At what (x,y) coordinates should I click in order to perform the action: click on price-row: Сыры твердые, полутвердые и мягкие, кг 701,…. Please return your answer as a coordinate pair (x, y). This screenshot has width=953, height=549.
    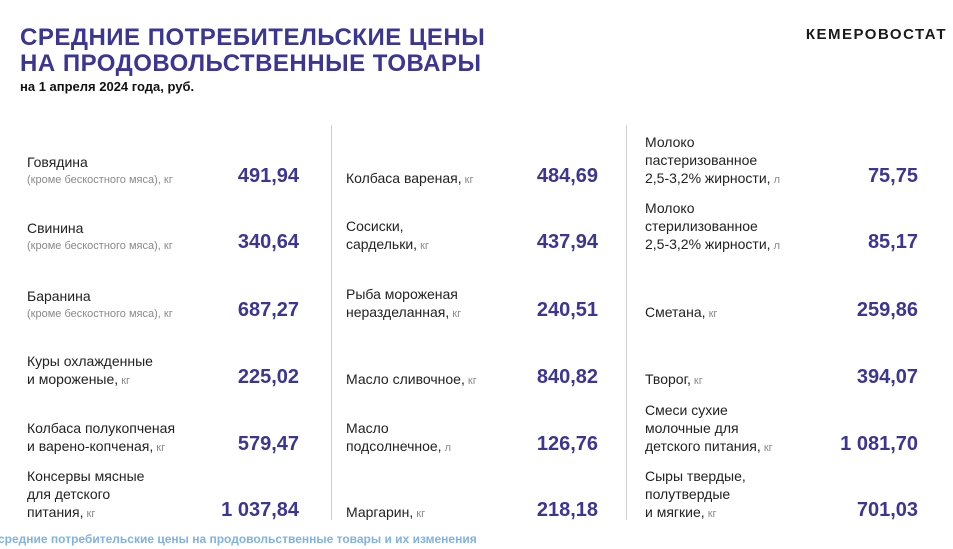
    Looking at the image, I should click on (781, 491).